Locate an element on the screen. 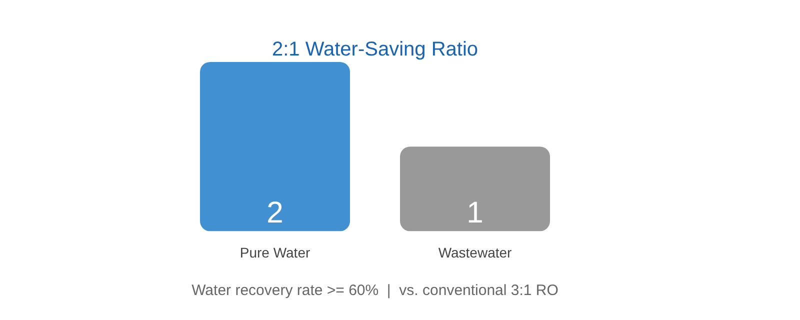  text: Water recovery rate >= 60% | vs. conventional 3:1 RO is located at coordinates (375, 291).